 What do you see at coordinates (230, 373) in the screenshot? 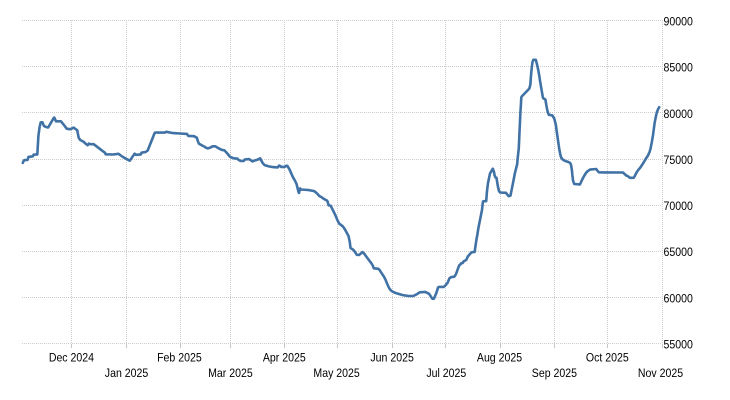
I see `svg-text: Mar 2025` at bounding box center [230, 373].